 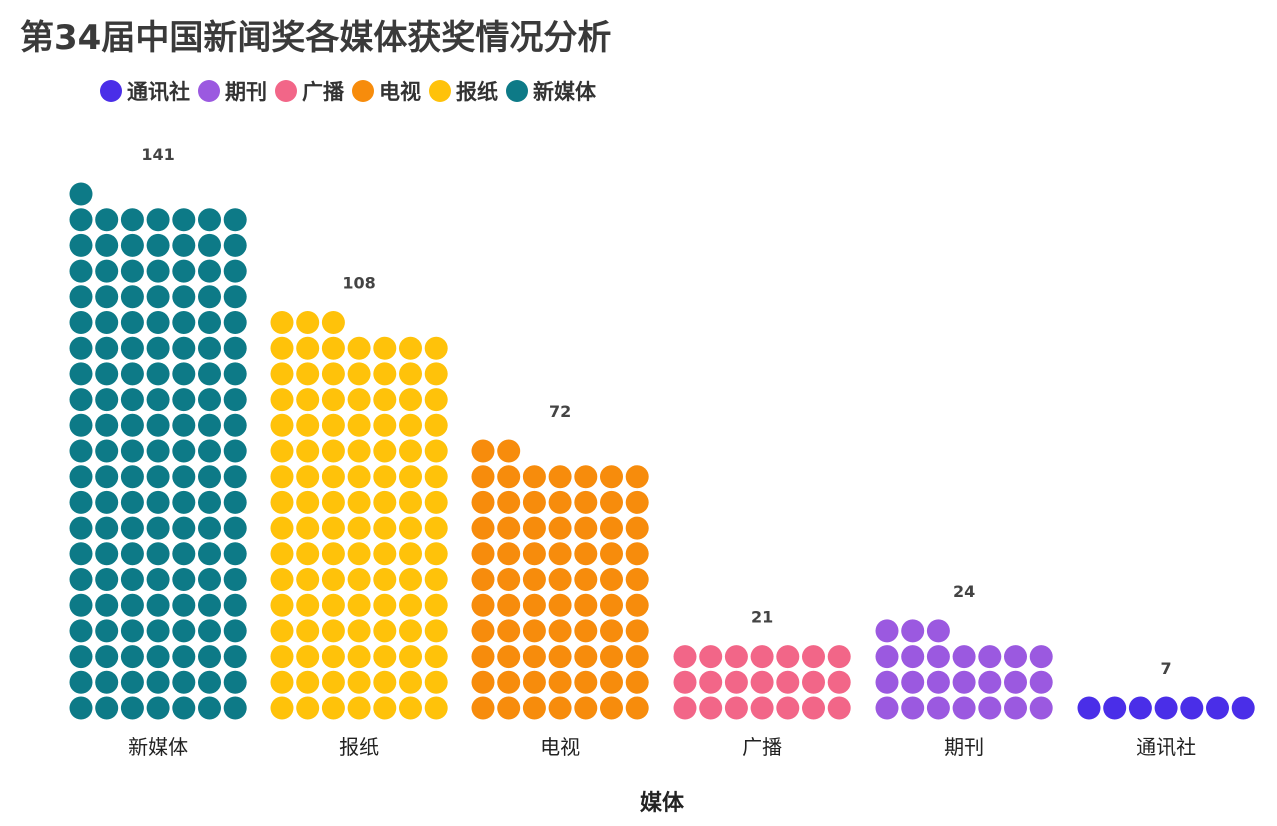 What do you see at coordinates (232, 91) in the screenshot?
I see `legend-item-qikan: 期刊` at bounding box center [232, 91].